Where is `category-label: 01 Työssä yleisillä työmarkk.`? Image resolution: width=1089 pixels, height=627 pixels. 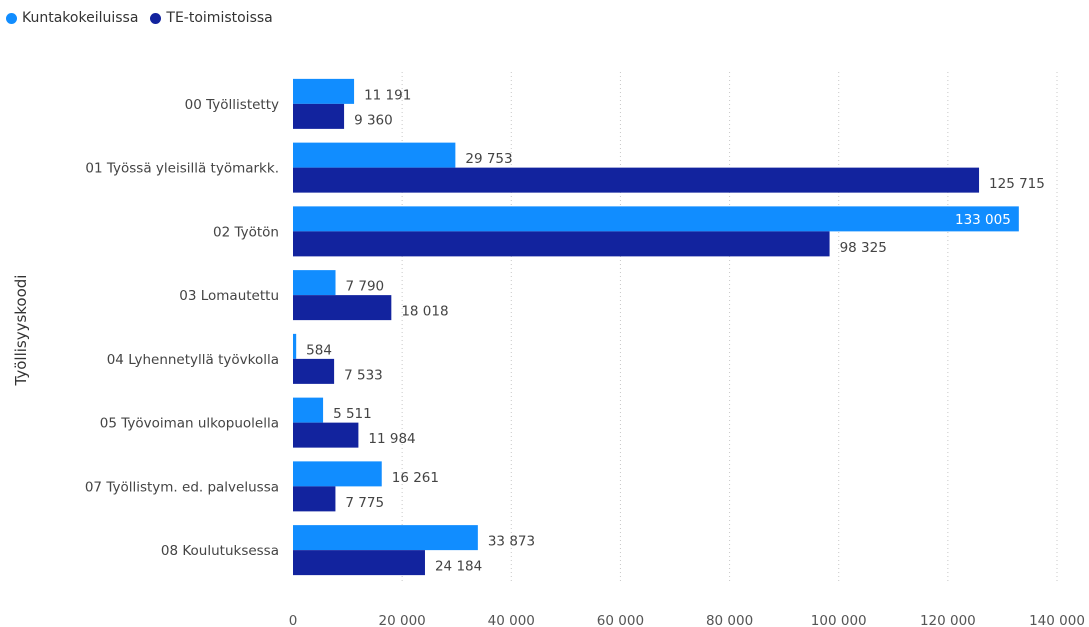
category-label: 01 Työssä yleisillä työmarkk. is located at coordinates (182, 169).